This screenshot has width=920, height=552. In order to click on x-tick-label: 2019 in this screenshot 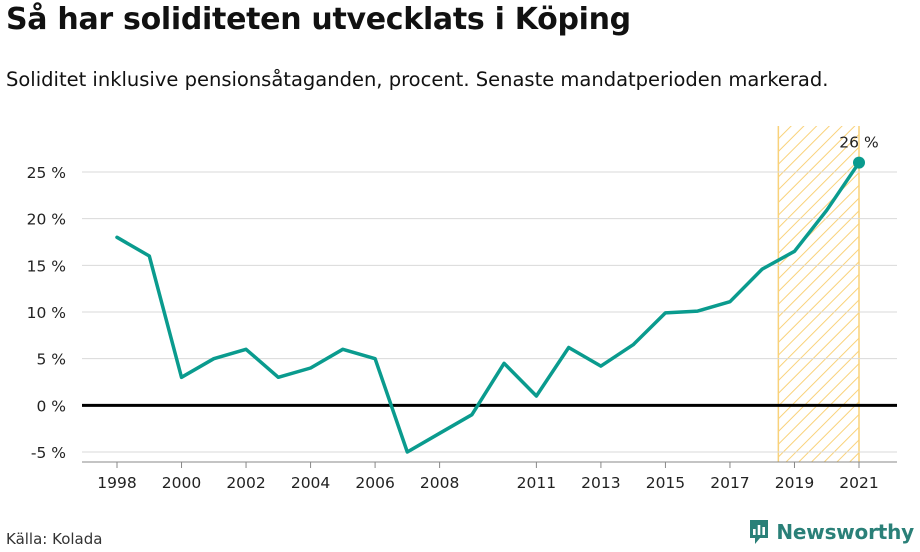, I will do `click(794, 483)`.